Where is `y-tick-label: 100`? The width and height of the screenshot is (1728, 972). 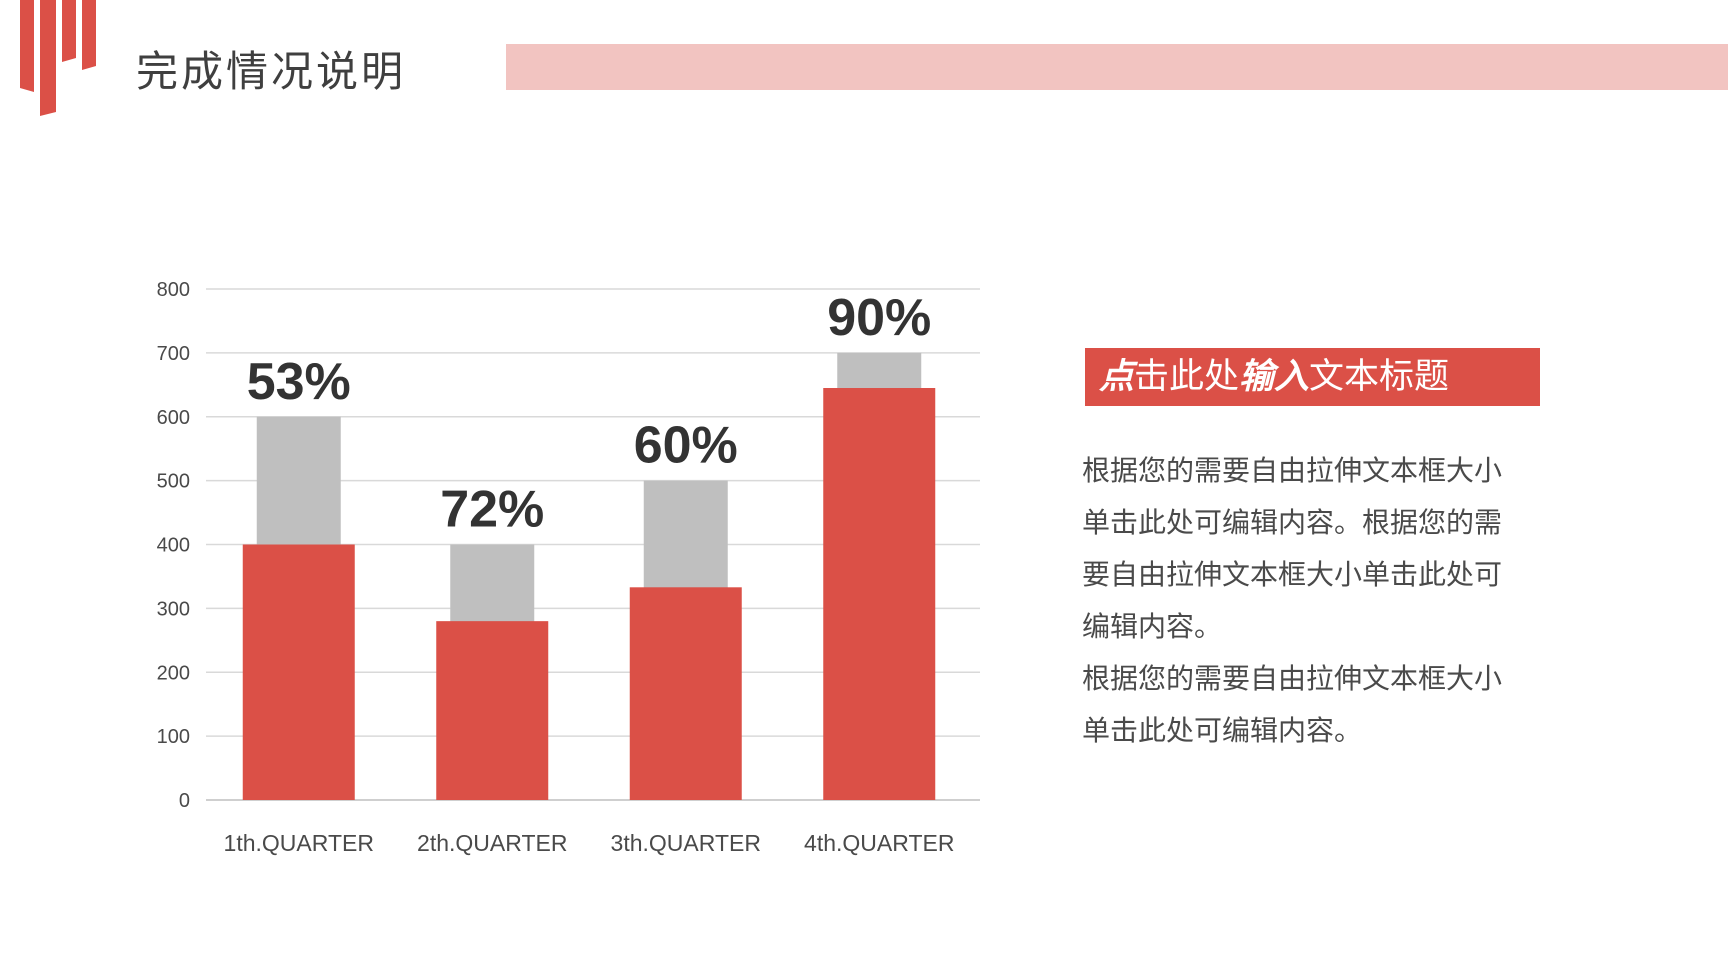 y-tick-label: 100 is located at coordinates (173, 737).